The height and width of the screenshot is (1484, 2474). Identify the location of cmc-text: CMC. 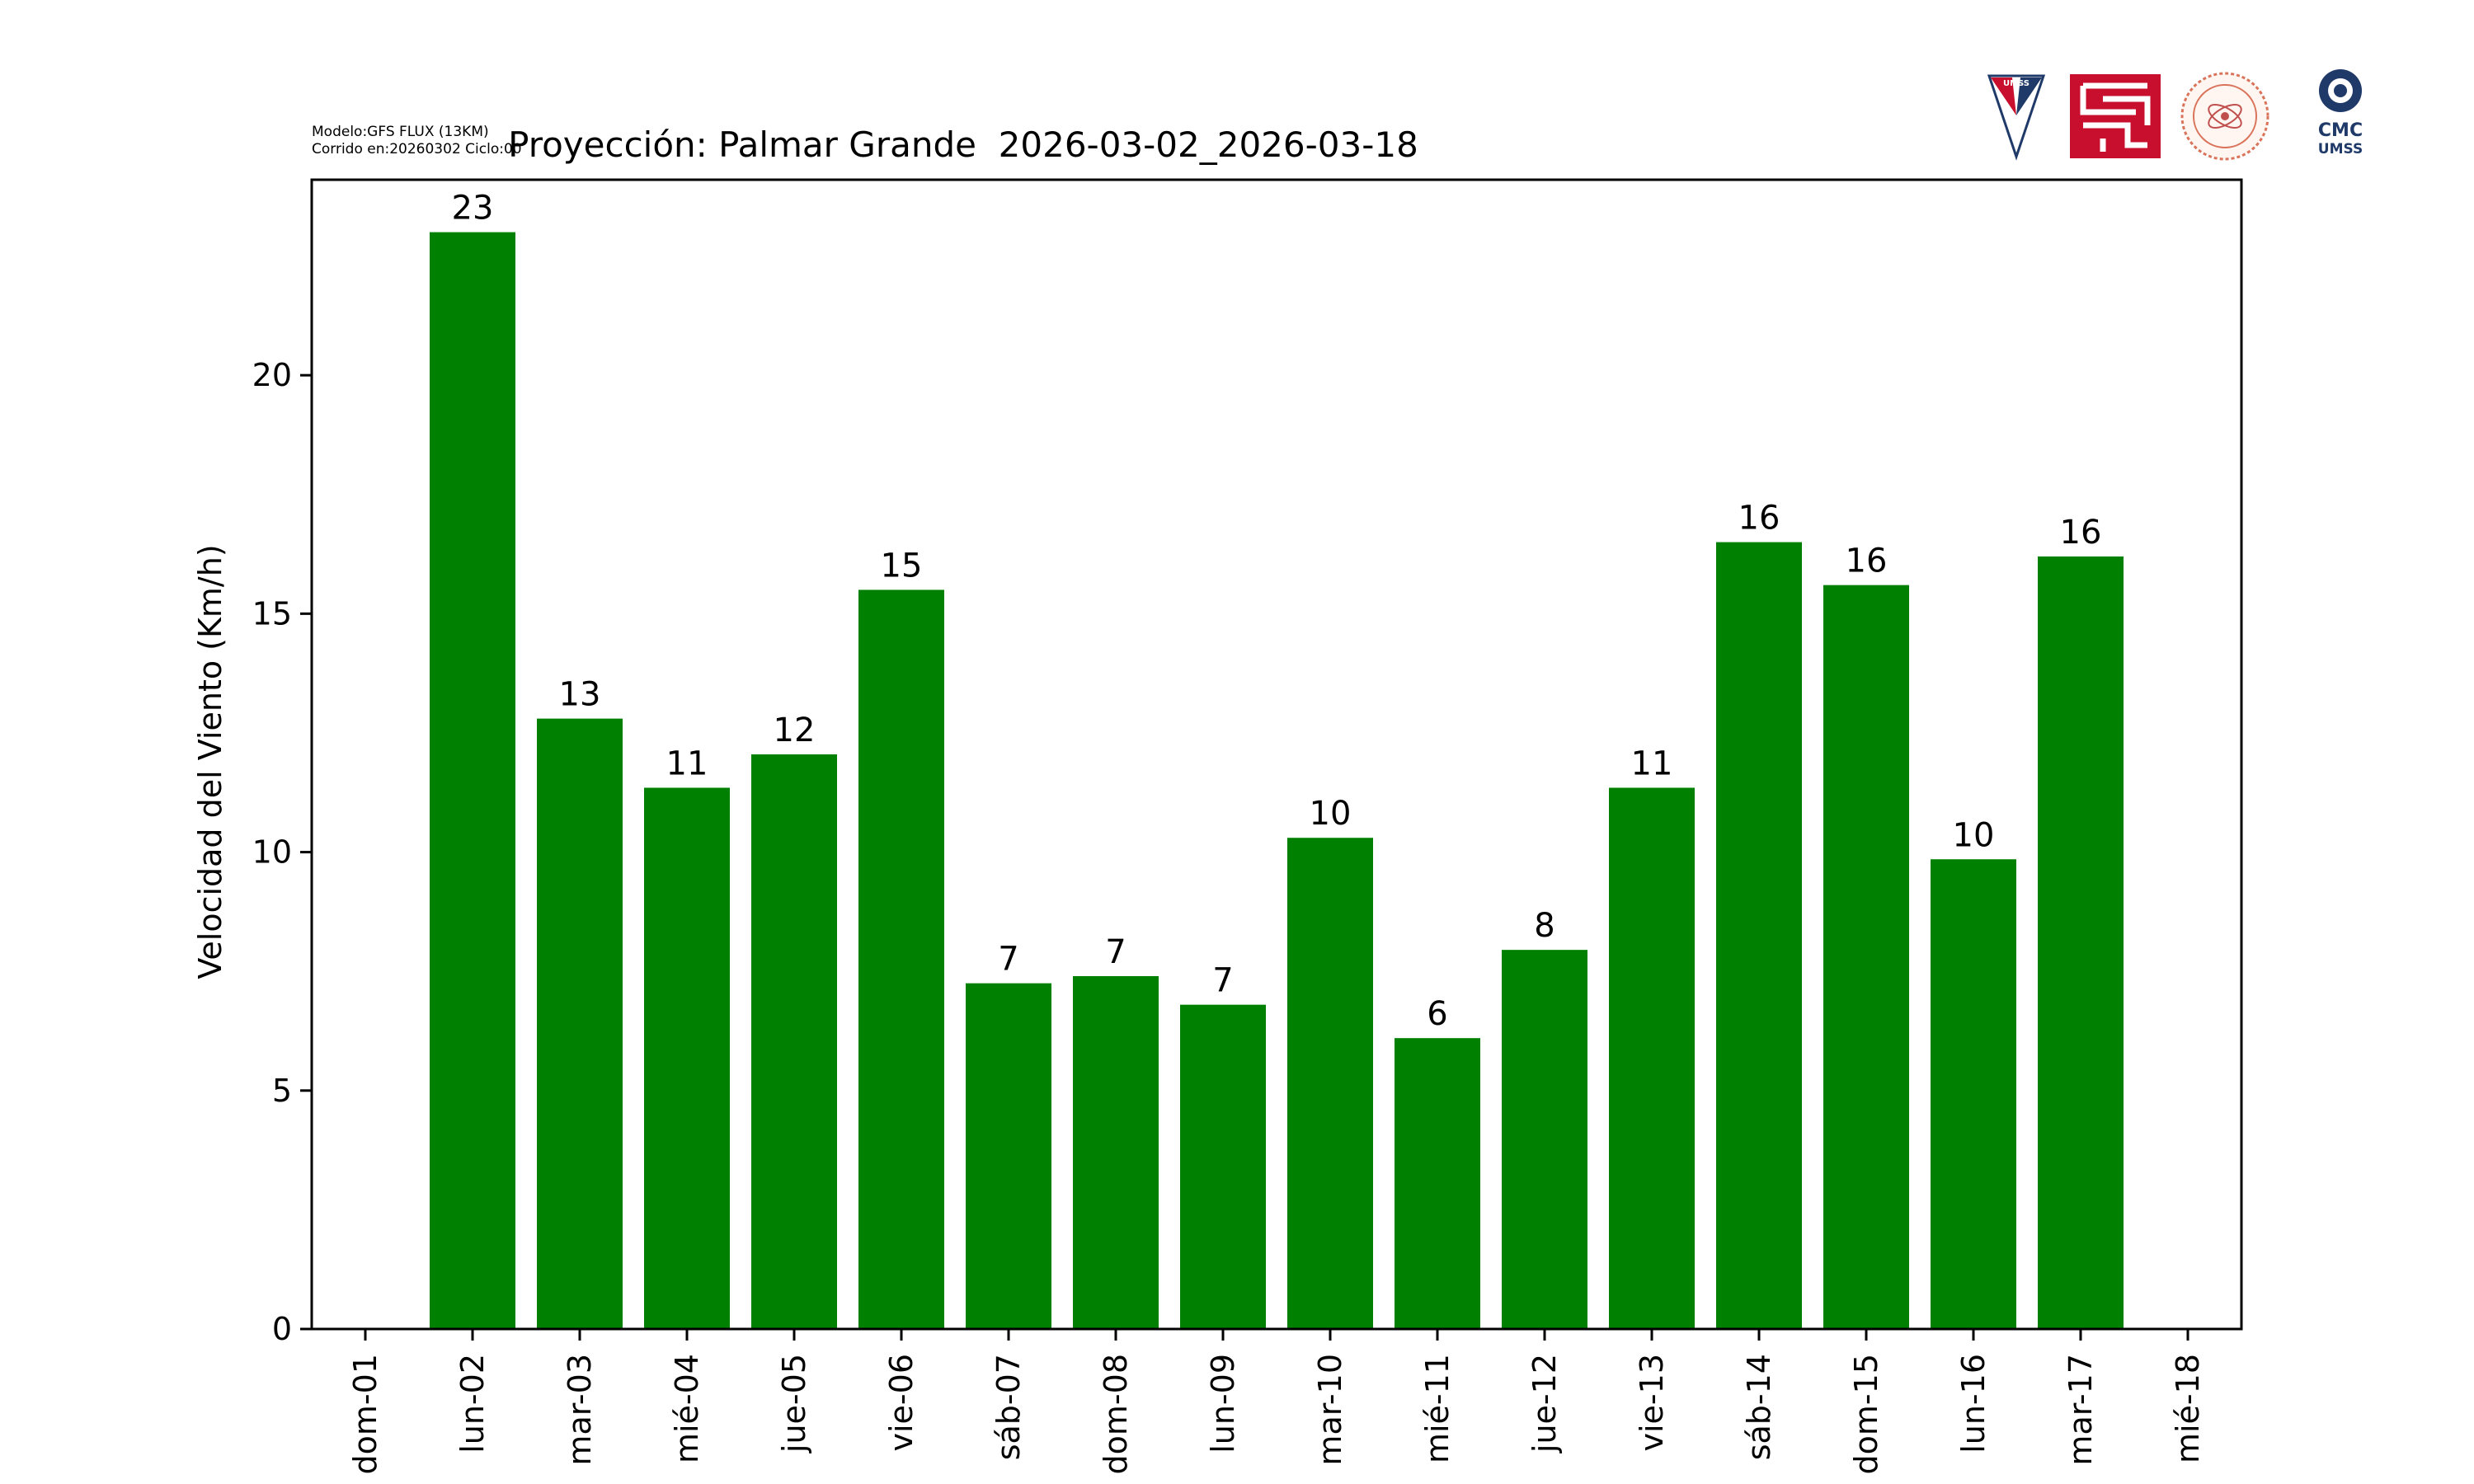
(2340, 130).